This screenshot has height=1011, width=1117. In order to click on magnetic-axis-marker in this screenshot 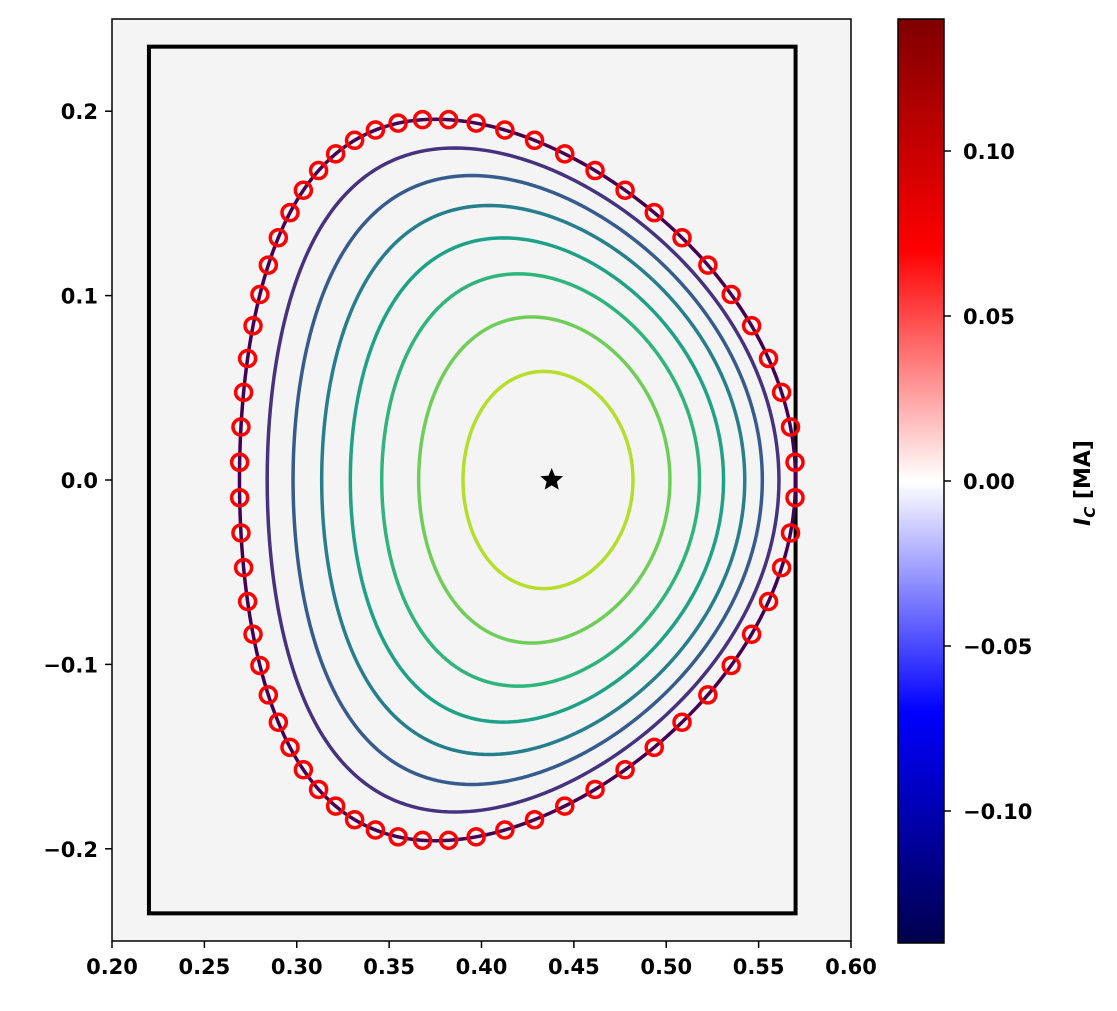, I will do `click(552, 479)`.